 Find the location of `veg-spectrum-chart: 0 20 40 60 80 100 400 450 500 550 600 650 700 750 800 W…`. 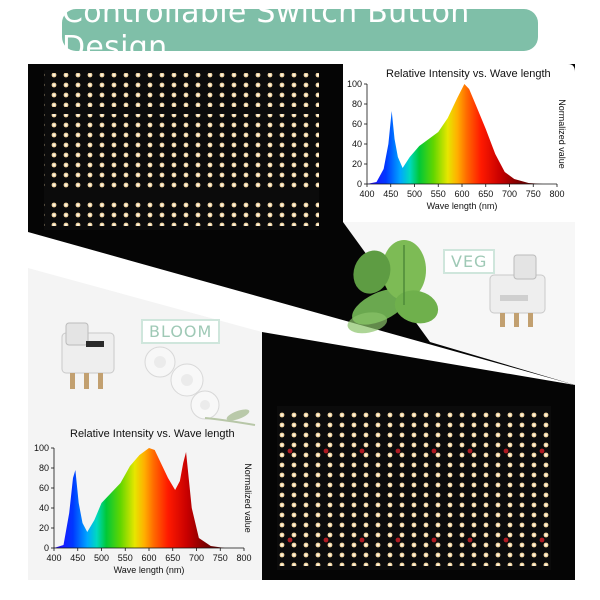

veg-spectrum-chart: 0 20 40 60 80 100 400 450 500 550 600 650 700 750 800 W… is located at coordinates (457, 145).